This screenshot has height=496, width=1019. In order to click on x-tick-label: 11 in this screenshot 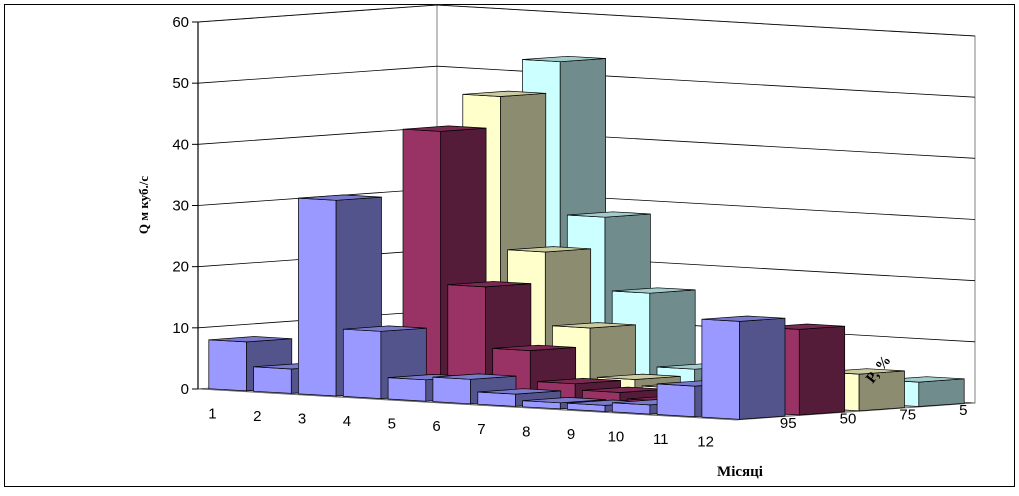, I will do `click(661, 439)`.